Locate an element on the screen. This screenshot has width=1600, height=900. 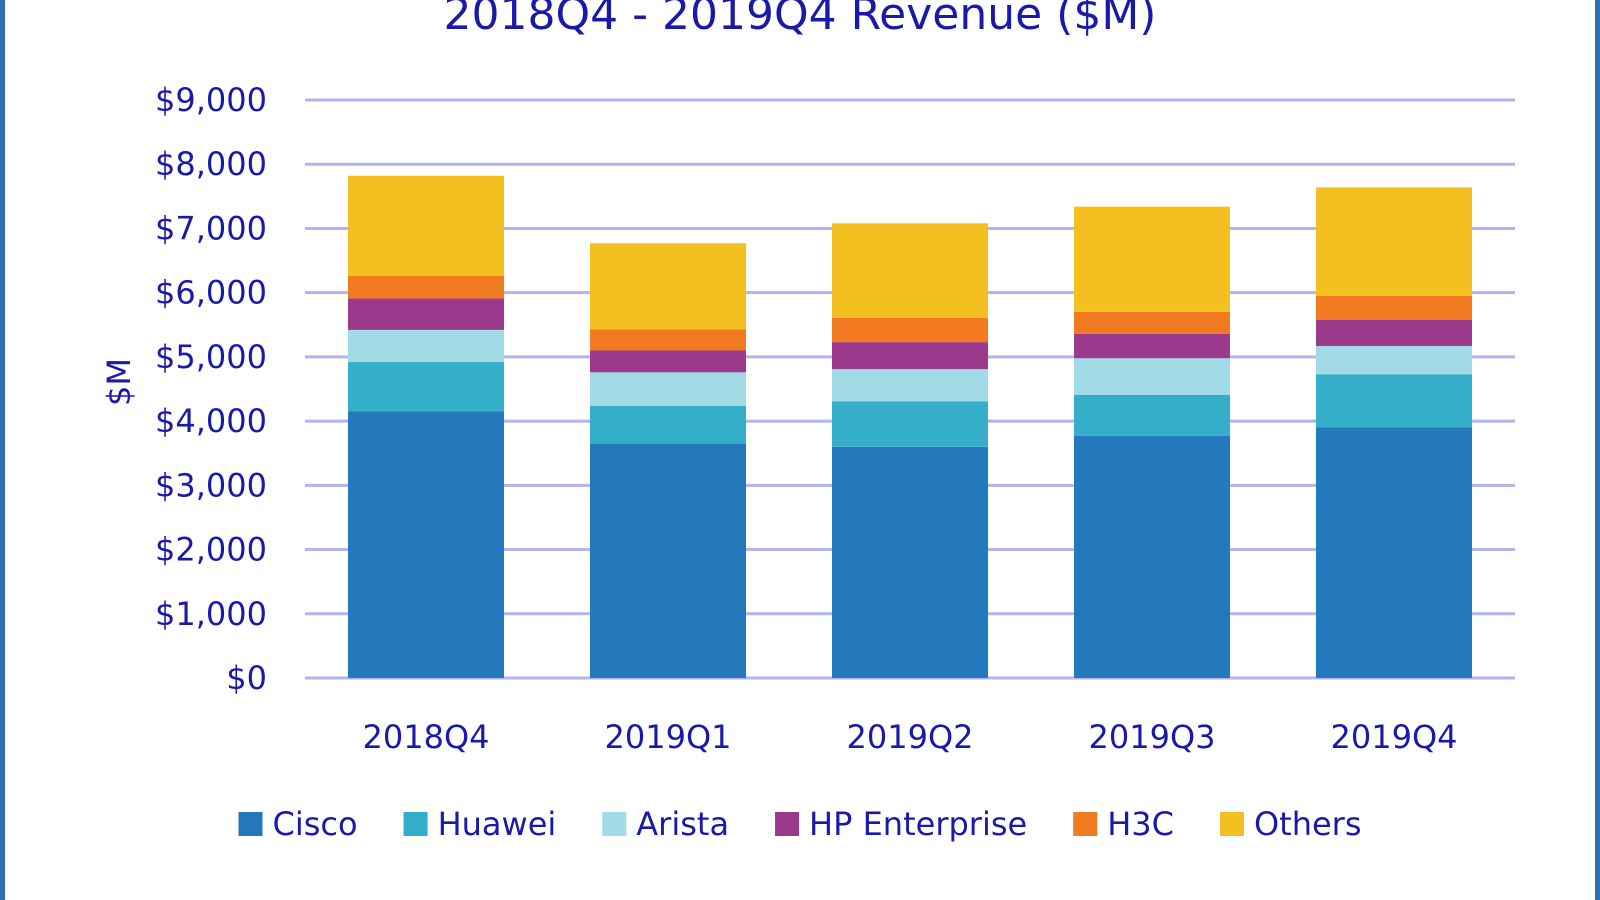
x-tick-label: 2019Q1 is located at coordinates (668, 737).